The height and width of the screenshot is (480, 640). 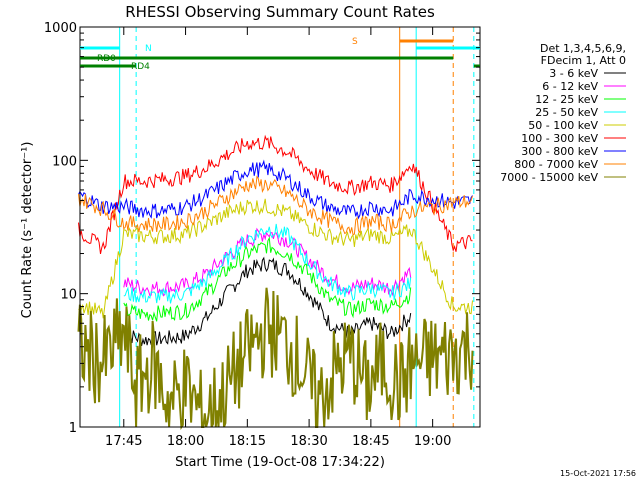 What do you see at coordinates (106, 59) in the screenshot?
I see `flag-label: RD0` at bounding box center [106, 59].